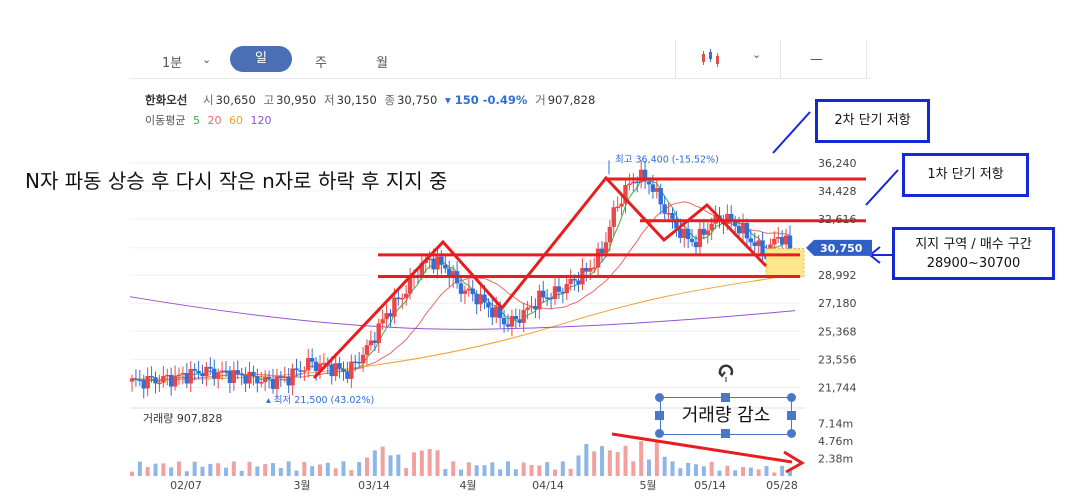 The width and height of the screenshot is (1070, 496). I want to click on current-price-label: 30,750, so click(841, 248).